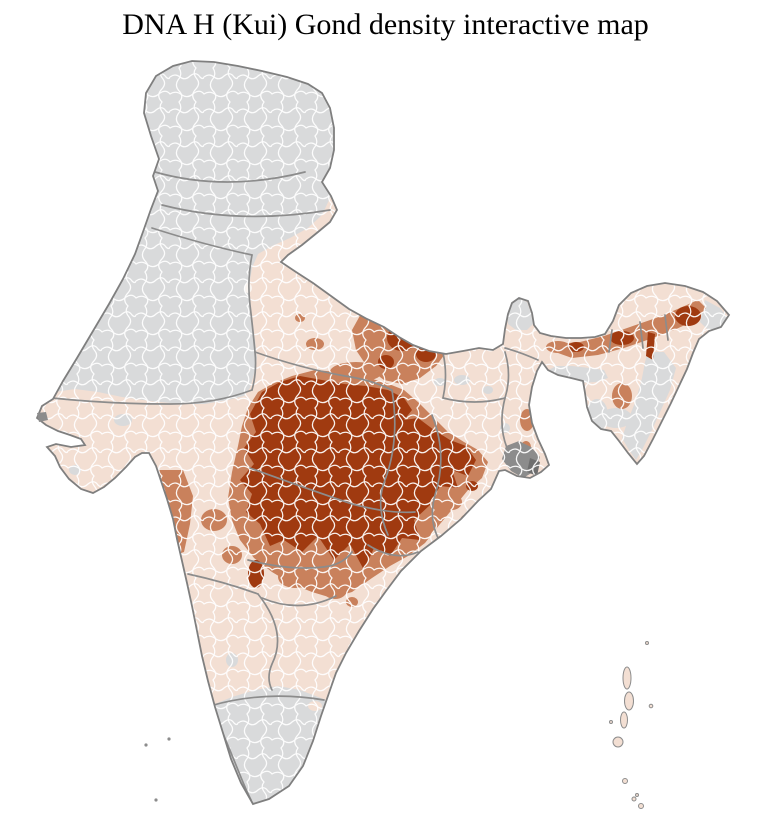 The height and width of the screenshot is (813, 771). Describe the element at coordinates (404, 288) in the screenshot. I see `district-no-data` at that location.